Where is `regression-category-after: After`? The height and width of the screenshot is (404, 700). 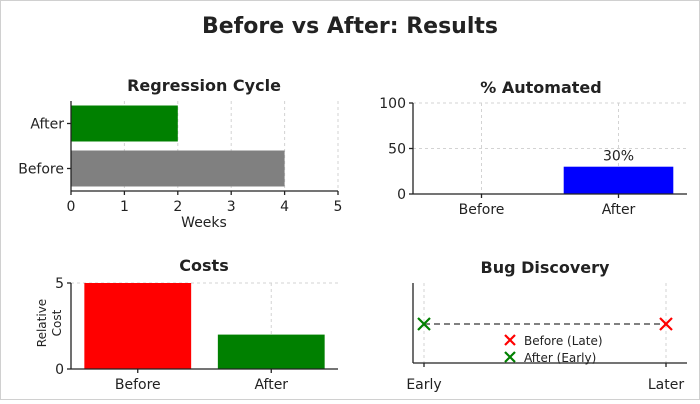
regression-category-after: After is located at coordinates (47, 125).